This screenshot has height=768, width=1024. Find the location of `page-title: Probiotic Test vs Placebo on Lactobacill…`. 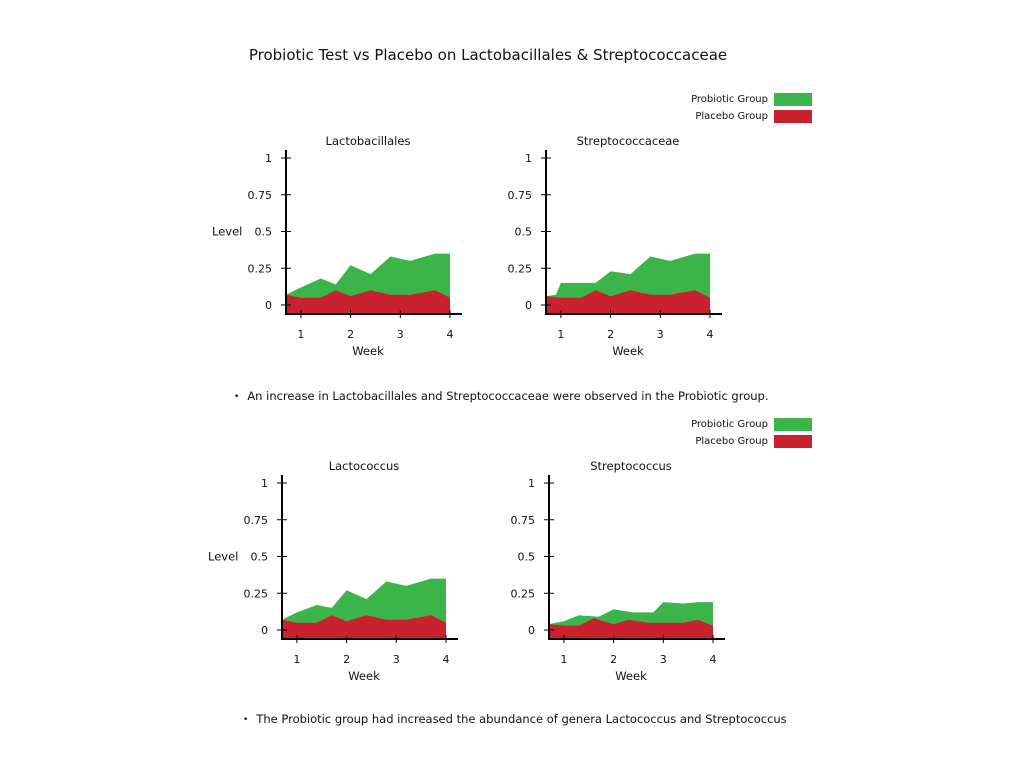

page-title: Probiotic Test vs Placebo on Lactobacill… is located at coordinates (488, 55).